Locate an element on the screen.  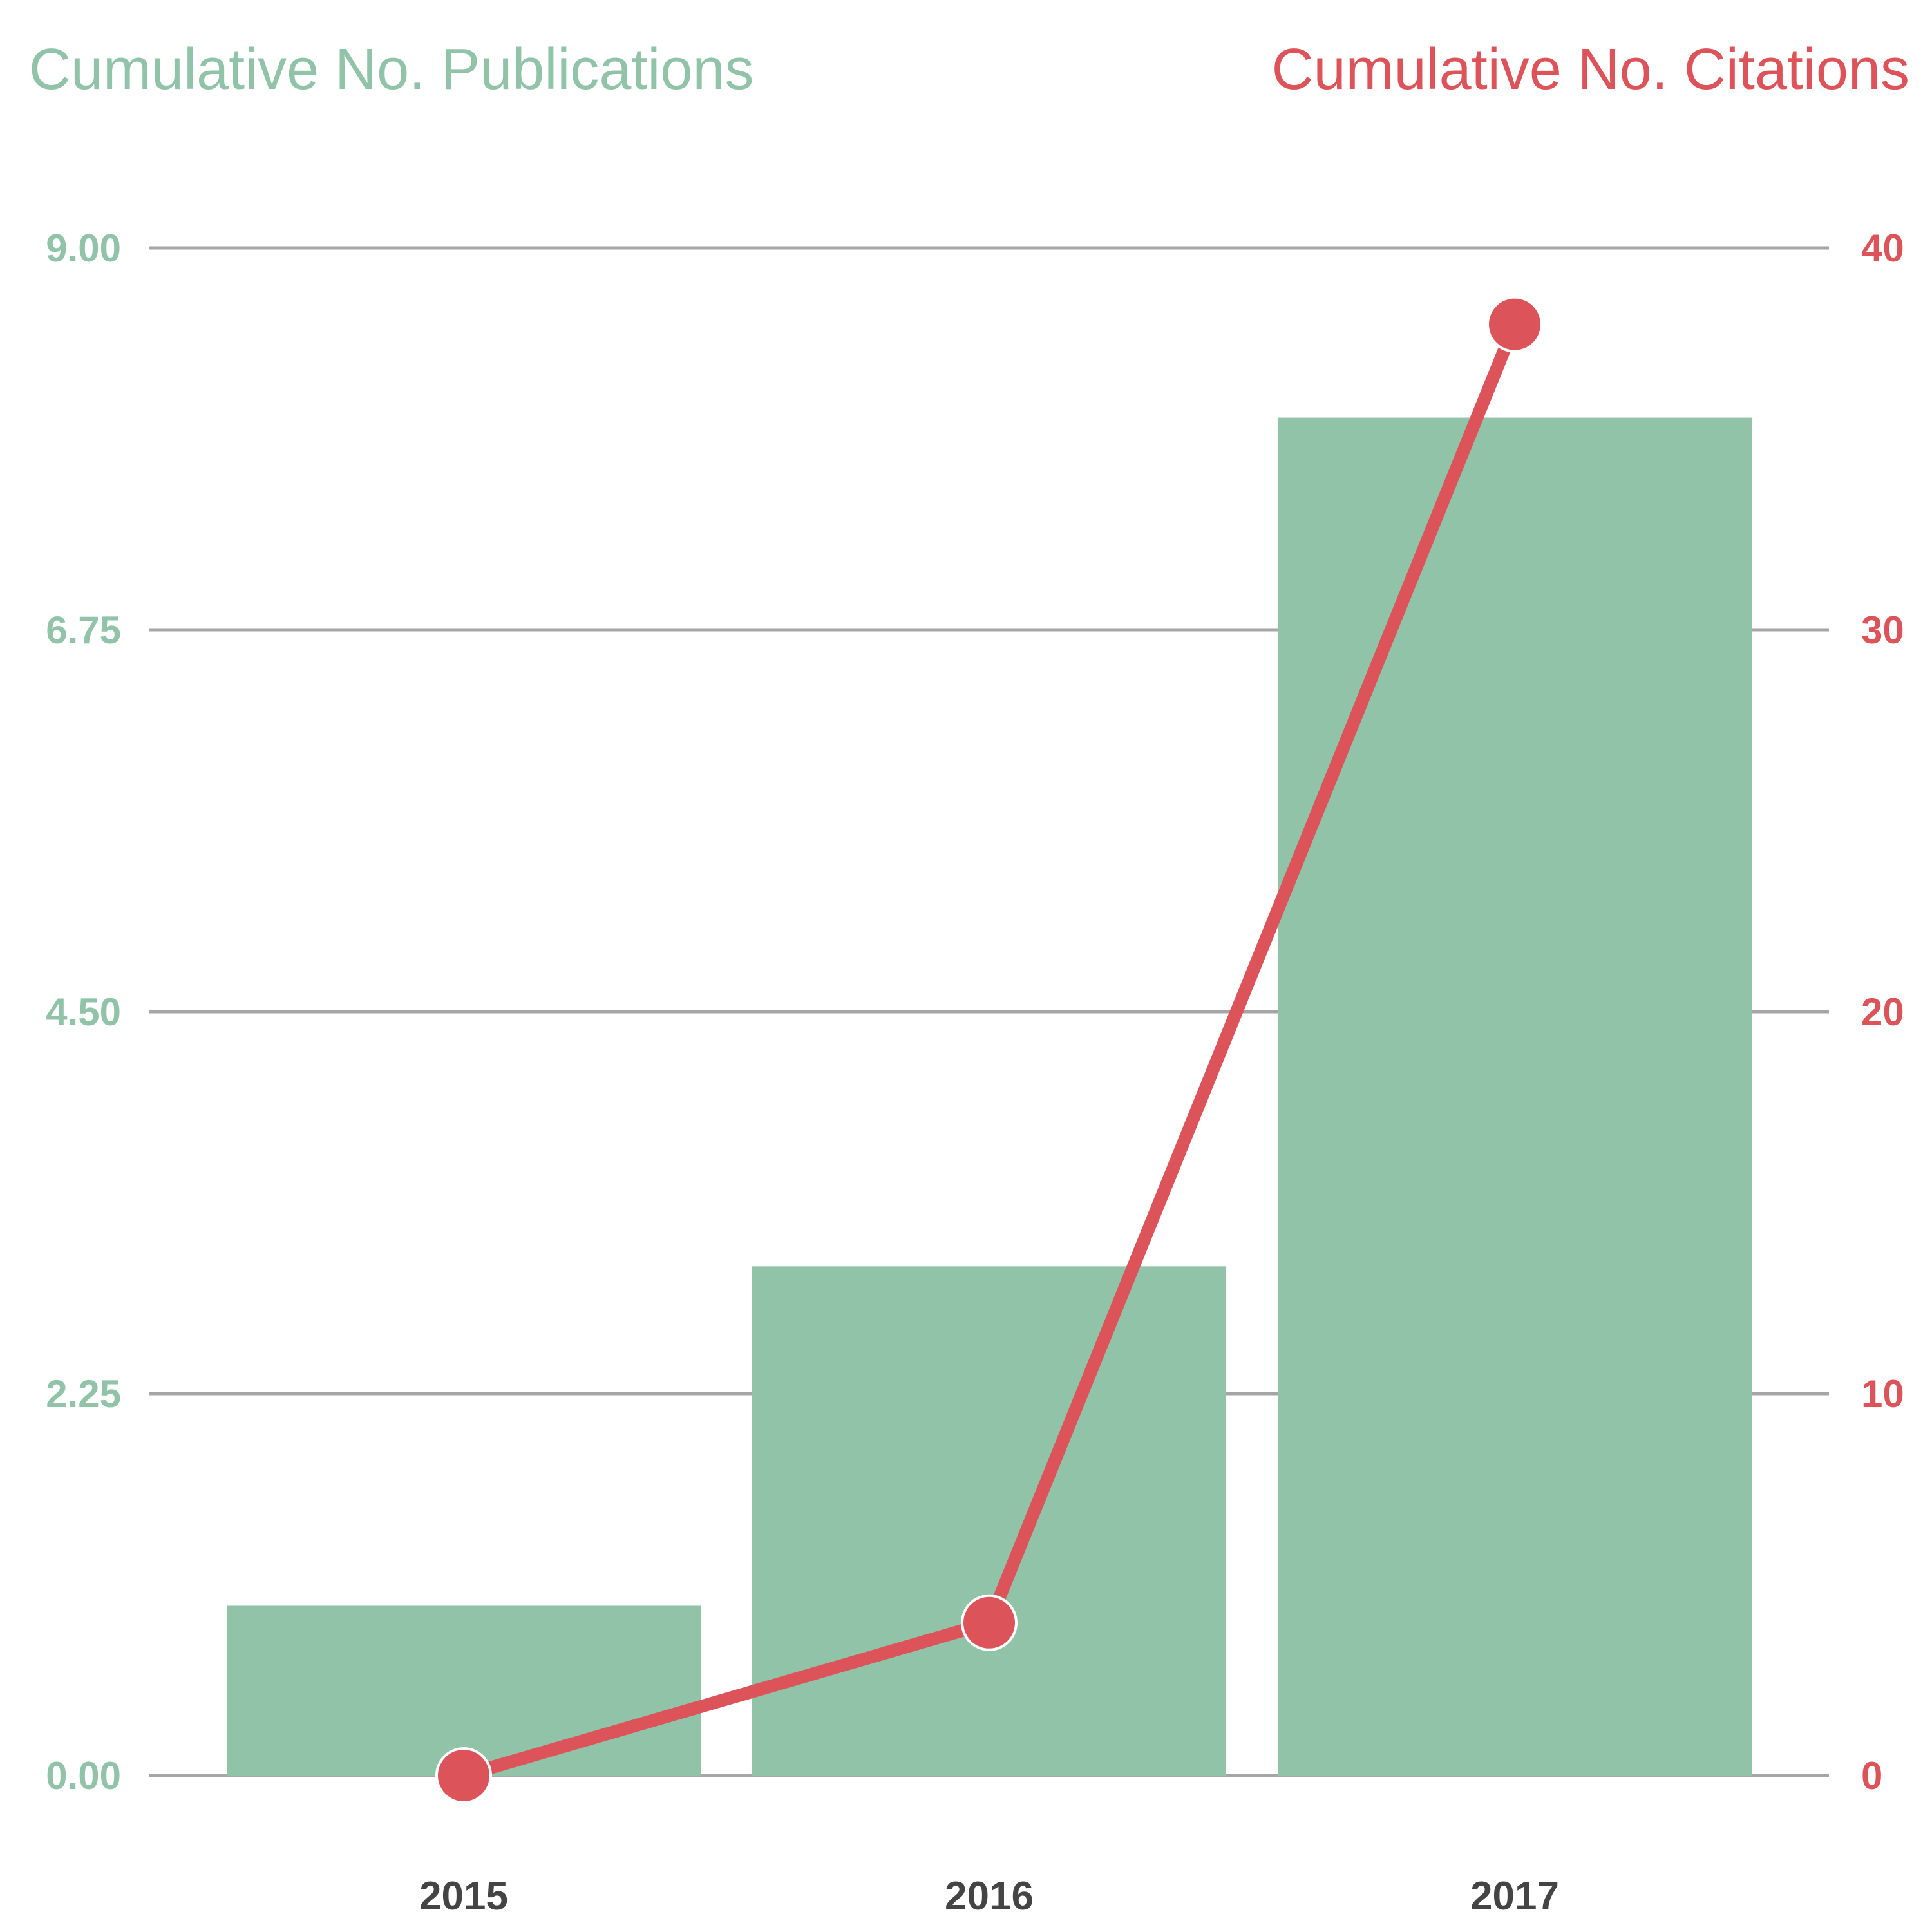
right-tick-label: 10 is located at coordinates (1882, 1394).